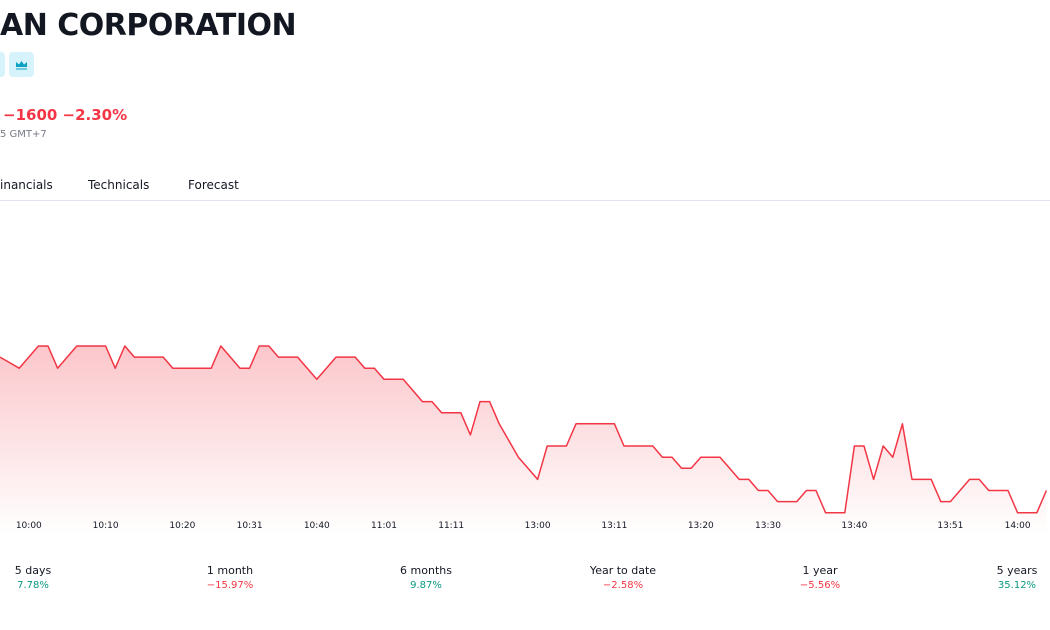 Image resolution: width=1050 pixels, height=630 pixels. I want to click on x-tick-label: 11:11, so click(451, 526).